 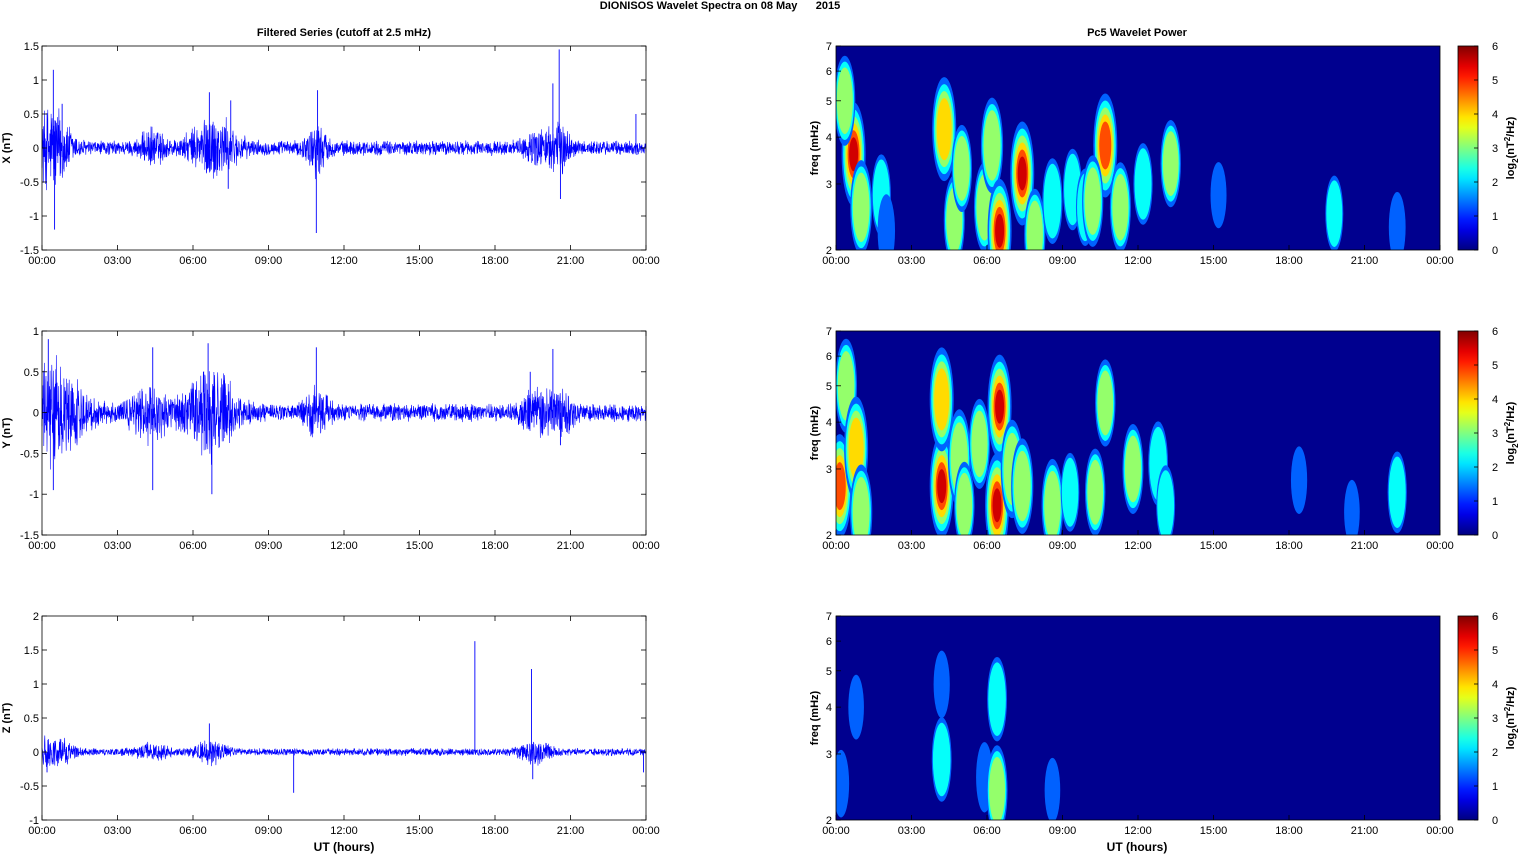 I want to click on colorbar-tick-label: 3, so click(x=1495, y=149).